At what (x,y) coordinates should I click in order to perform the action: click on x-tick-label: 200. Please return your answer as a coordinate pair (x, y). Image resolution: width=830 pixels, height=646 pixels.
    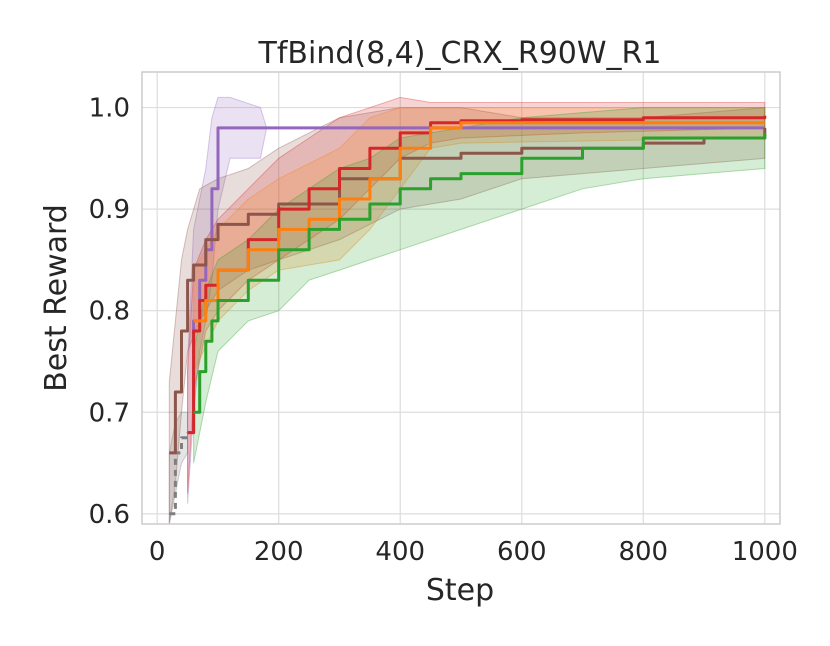
    Looking at the image, I should click on (279, 552).